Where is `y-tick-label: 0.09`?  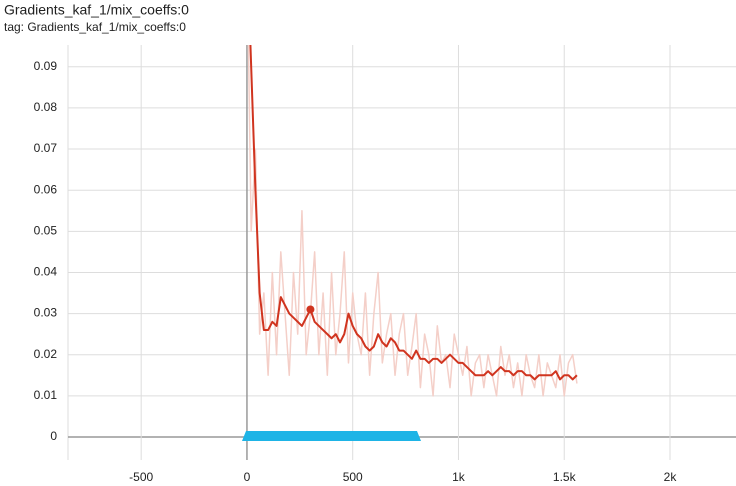
y-tick-label: 0.09 is located at coordinates (46, 66).